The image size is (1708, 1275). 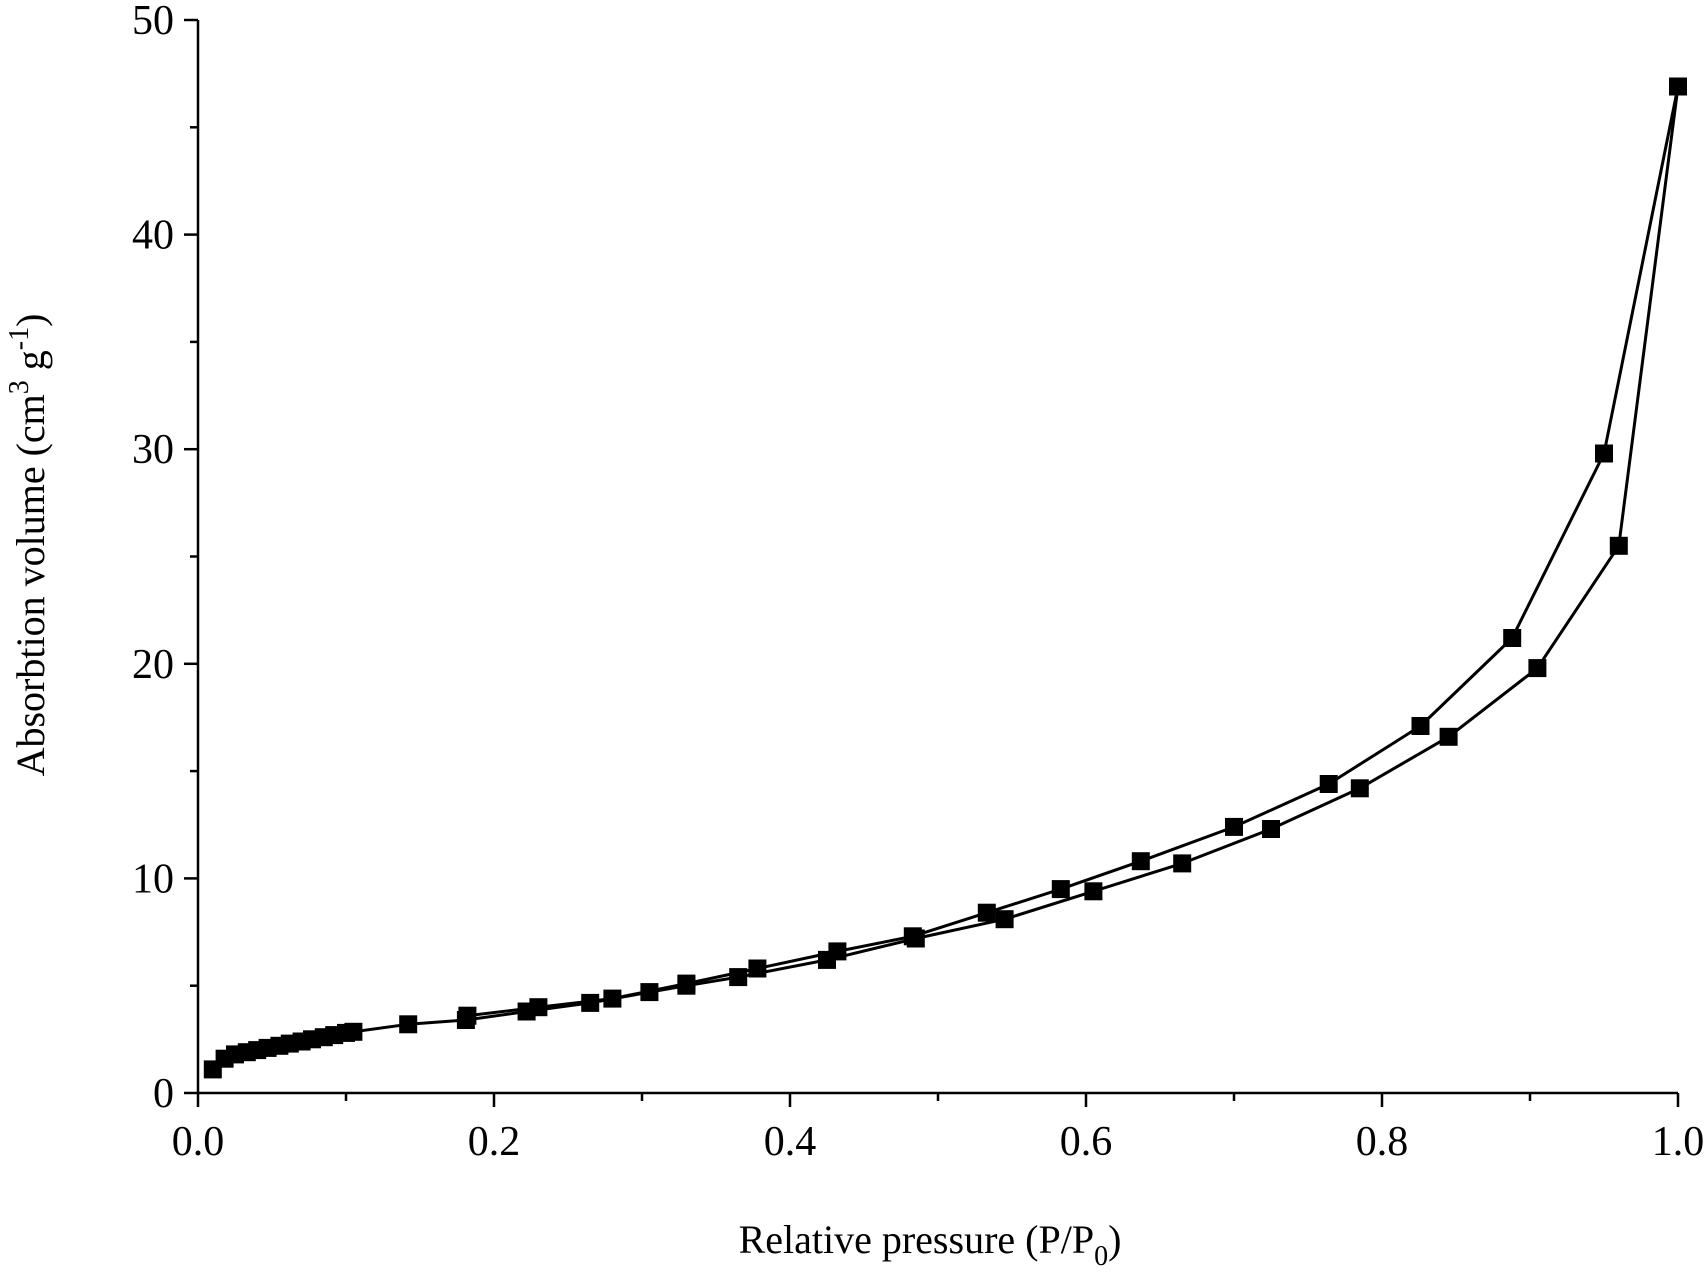 What do you see at coordinates (790, 1142) in the screenshot?
I see `x-tick-label: 0.4` at bounding box center [790, 1142].